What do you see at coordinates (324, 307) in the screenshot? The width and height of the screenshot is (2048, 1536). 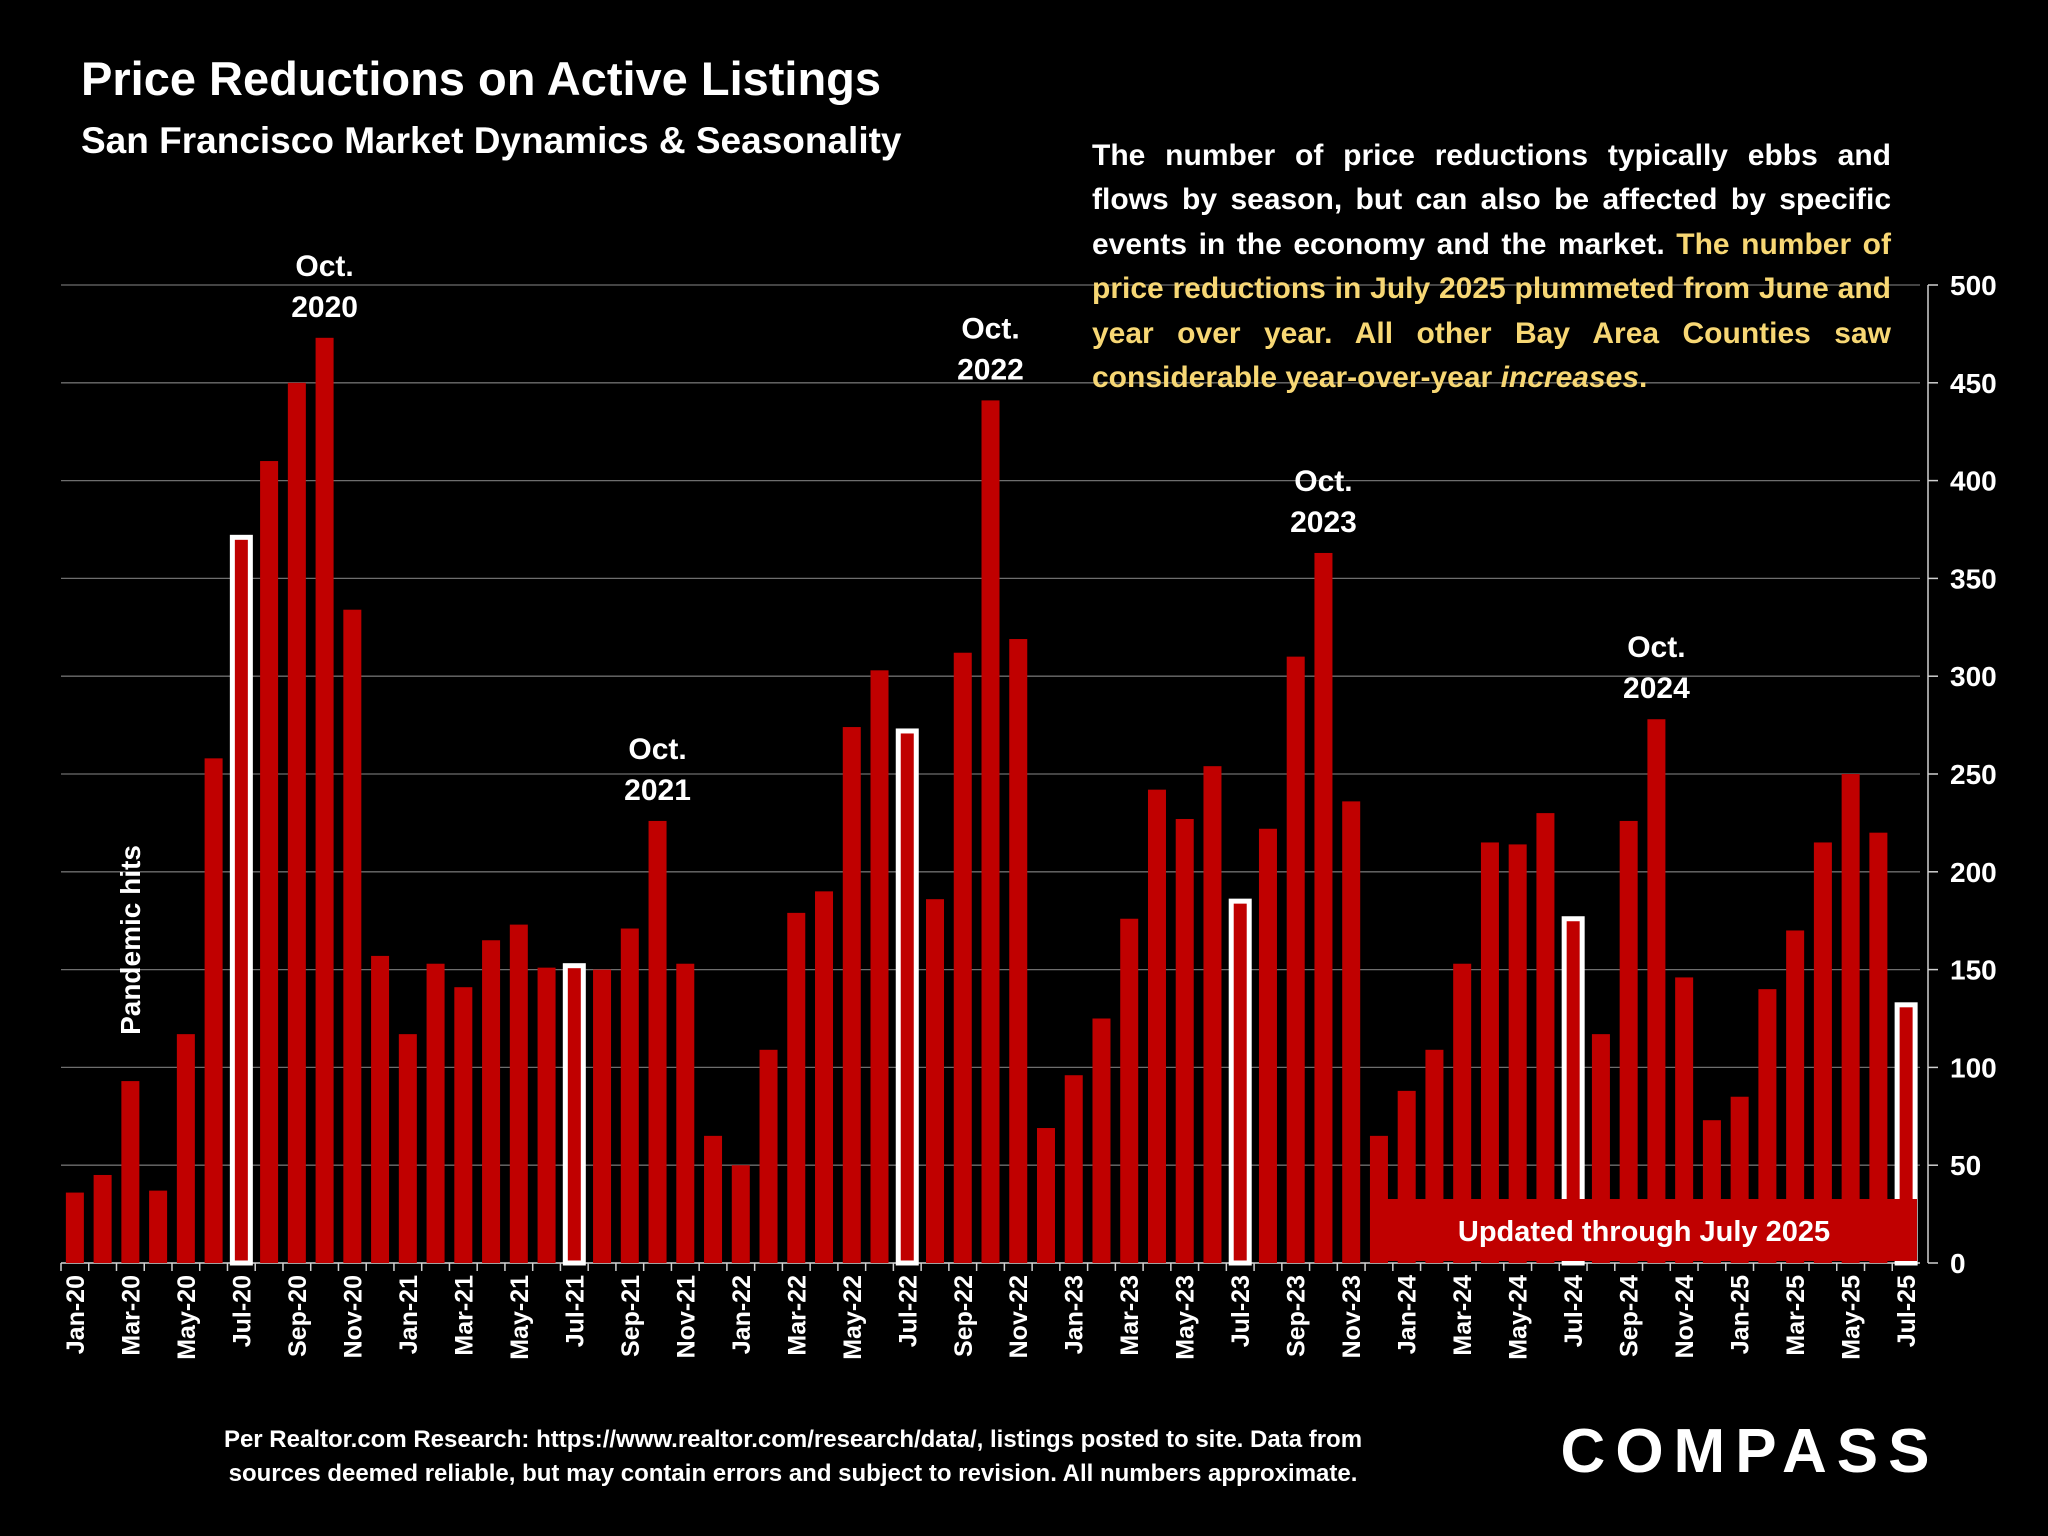 I see `annotation: 2020` at bounding box center [324, 307].